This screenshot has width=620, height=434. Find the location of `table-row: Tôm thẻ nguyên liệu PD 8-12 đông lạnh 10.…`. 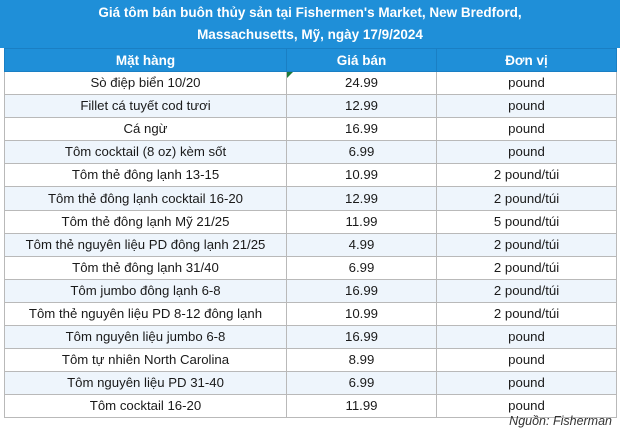

table-row: Tôm thẻ nguyên liệu PD 8-12 đông lạnh 10.… is located at coordinates (310, 314).